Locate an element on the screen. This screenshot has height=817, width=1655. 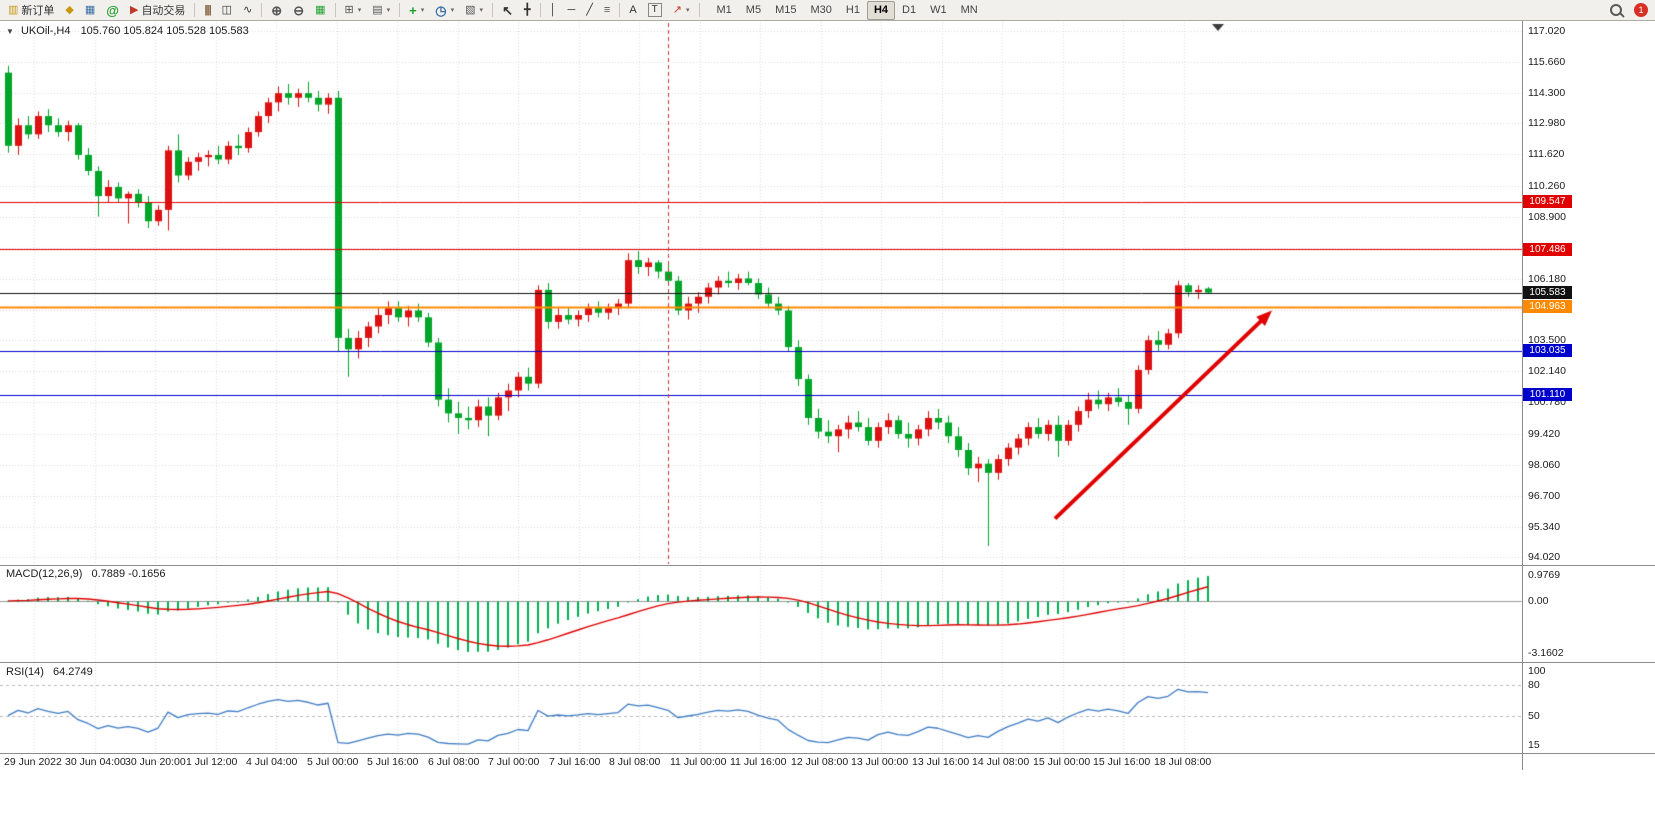
time-axis-label: 13 Jul 16:00 is located at coordinates (941, 762).